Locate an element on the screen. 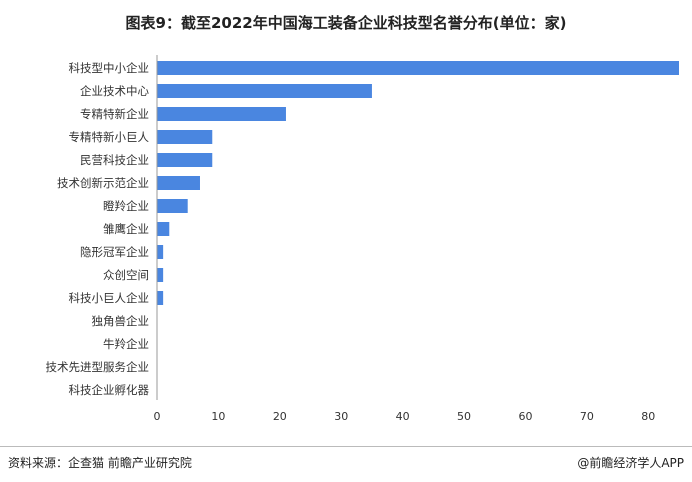 The height and width of the screenshot is (482, 692). category-label-0: 科技型中小企业 is located at coordinates (109, 68).